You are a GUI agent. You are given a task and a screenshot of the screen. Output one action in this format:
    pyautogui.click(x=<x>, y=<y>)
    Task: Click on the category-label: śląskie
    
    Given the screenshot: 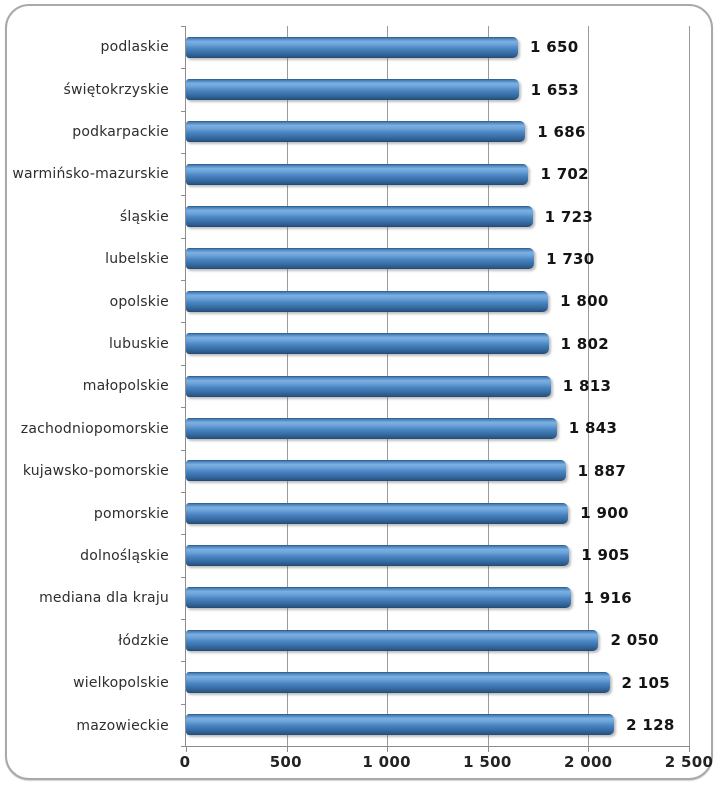 What is the action you would take?
    pyautogui.click(x=144, y=216)
    